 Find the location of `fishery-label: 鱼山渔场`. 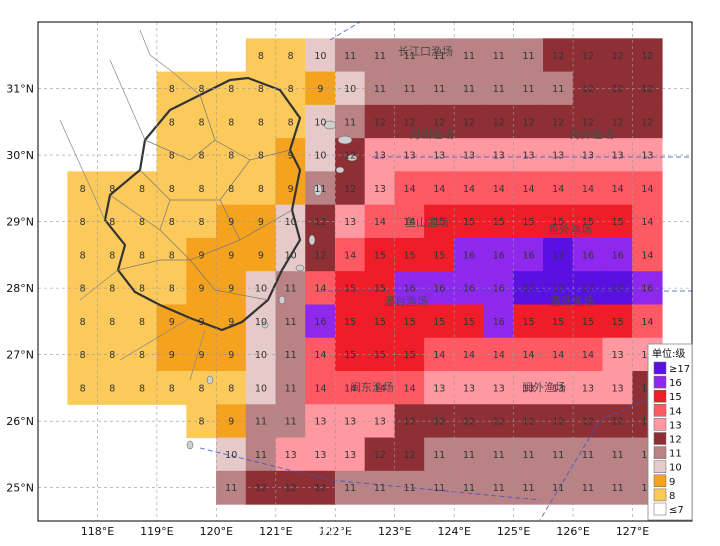

fishery-label: 鱼山渔场 is located at coordinates (427, 222).